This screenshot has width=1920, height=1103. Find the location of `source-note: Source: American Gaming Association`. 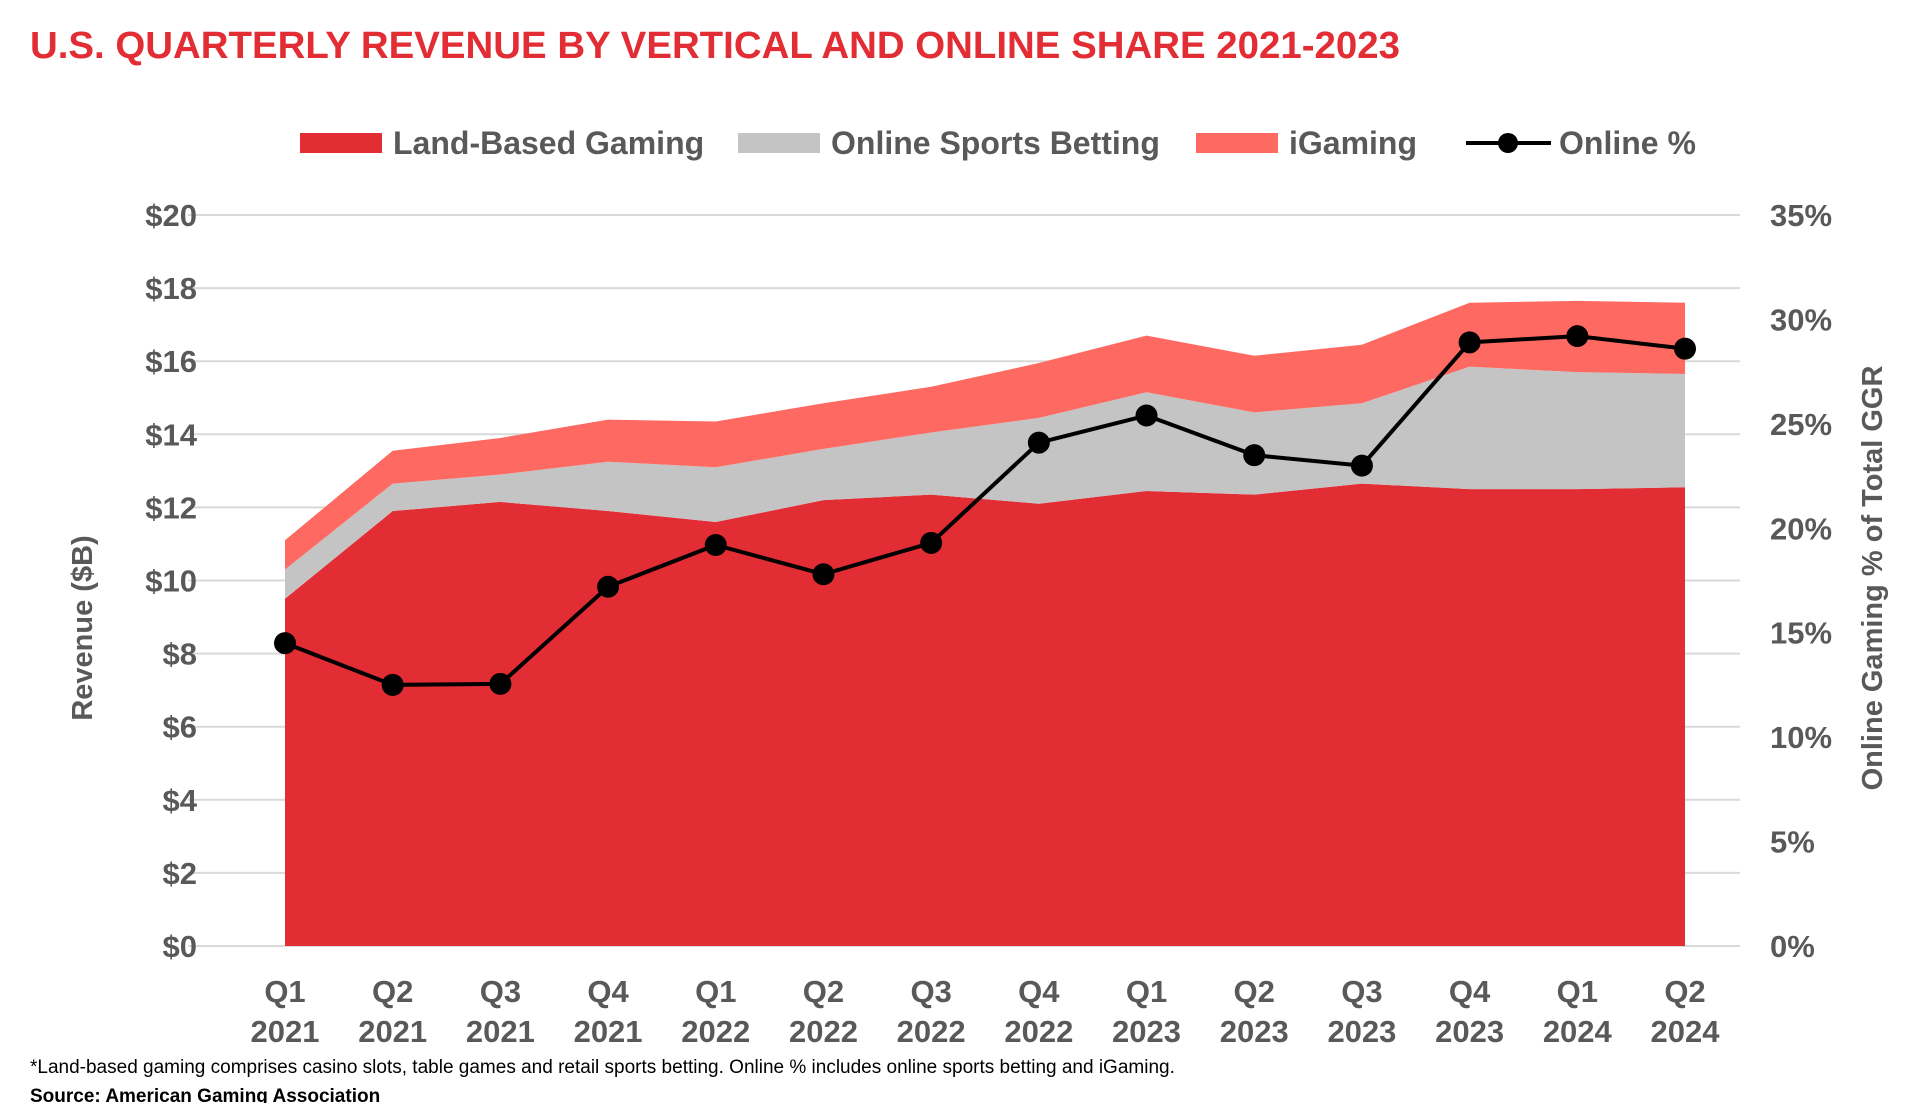

source-note: Source: American Gaming Association is located at coordinates (205, 1094).